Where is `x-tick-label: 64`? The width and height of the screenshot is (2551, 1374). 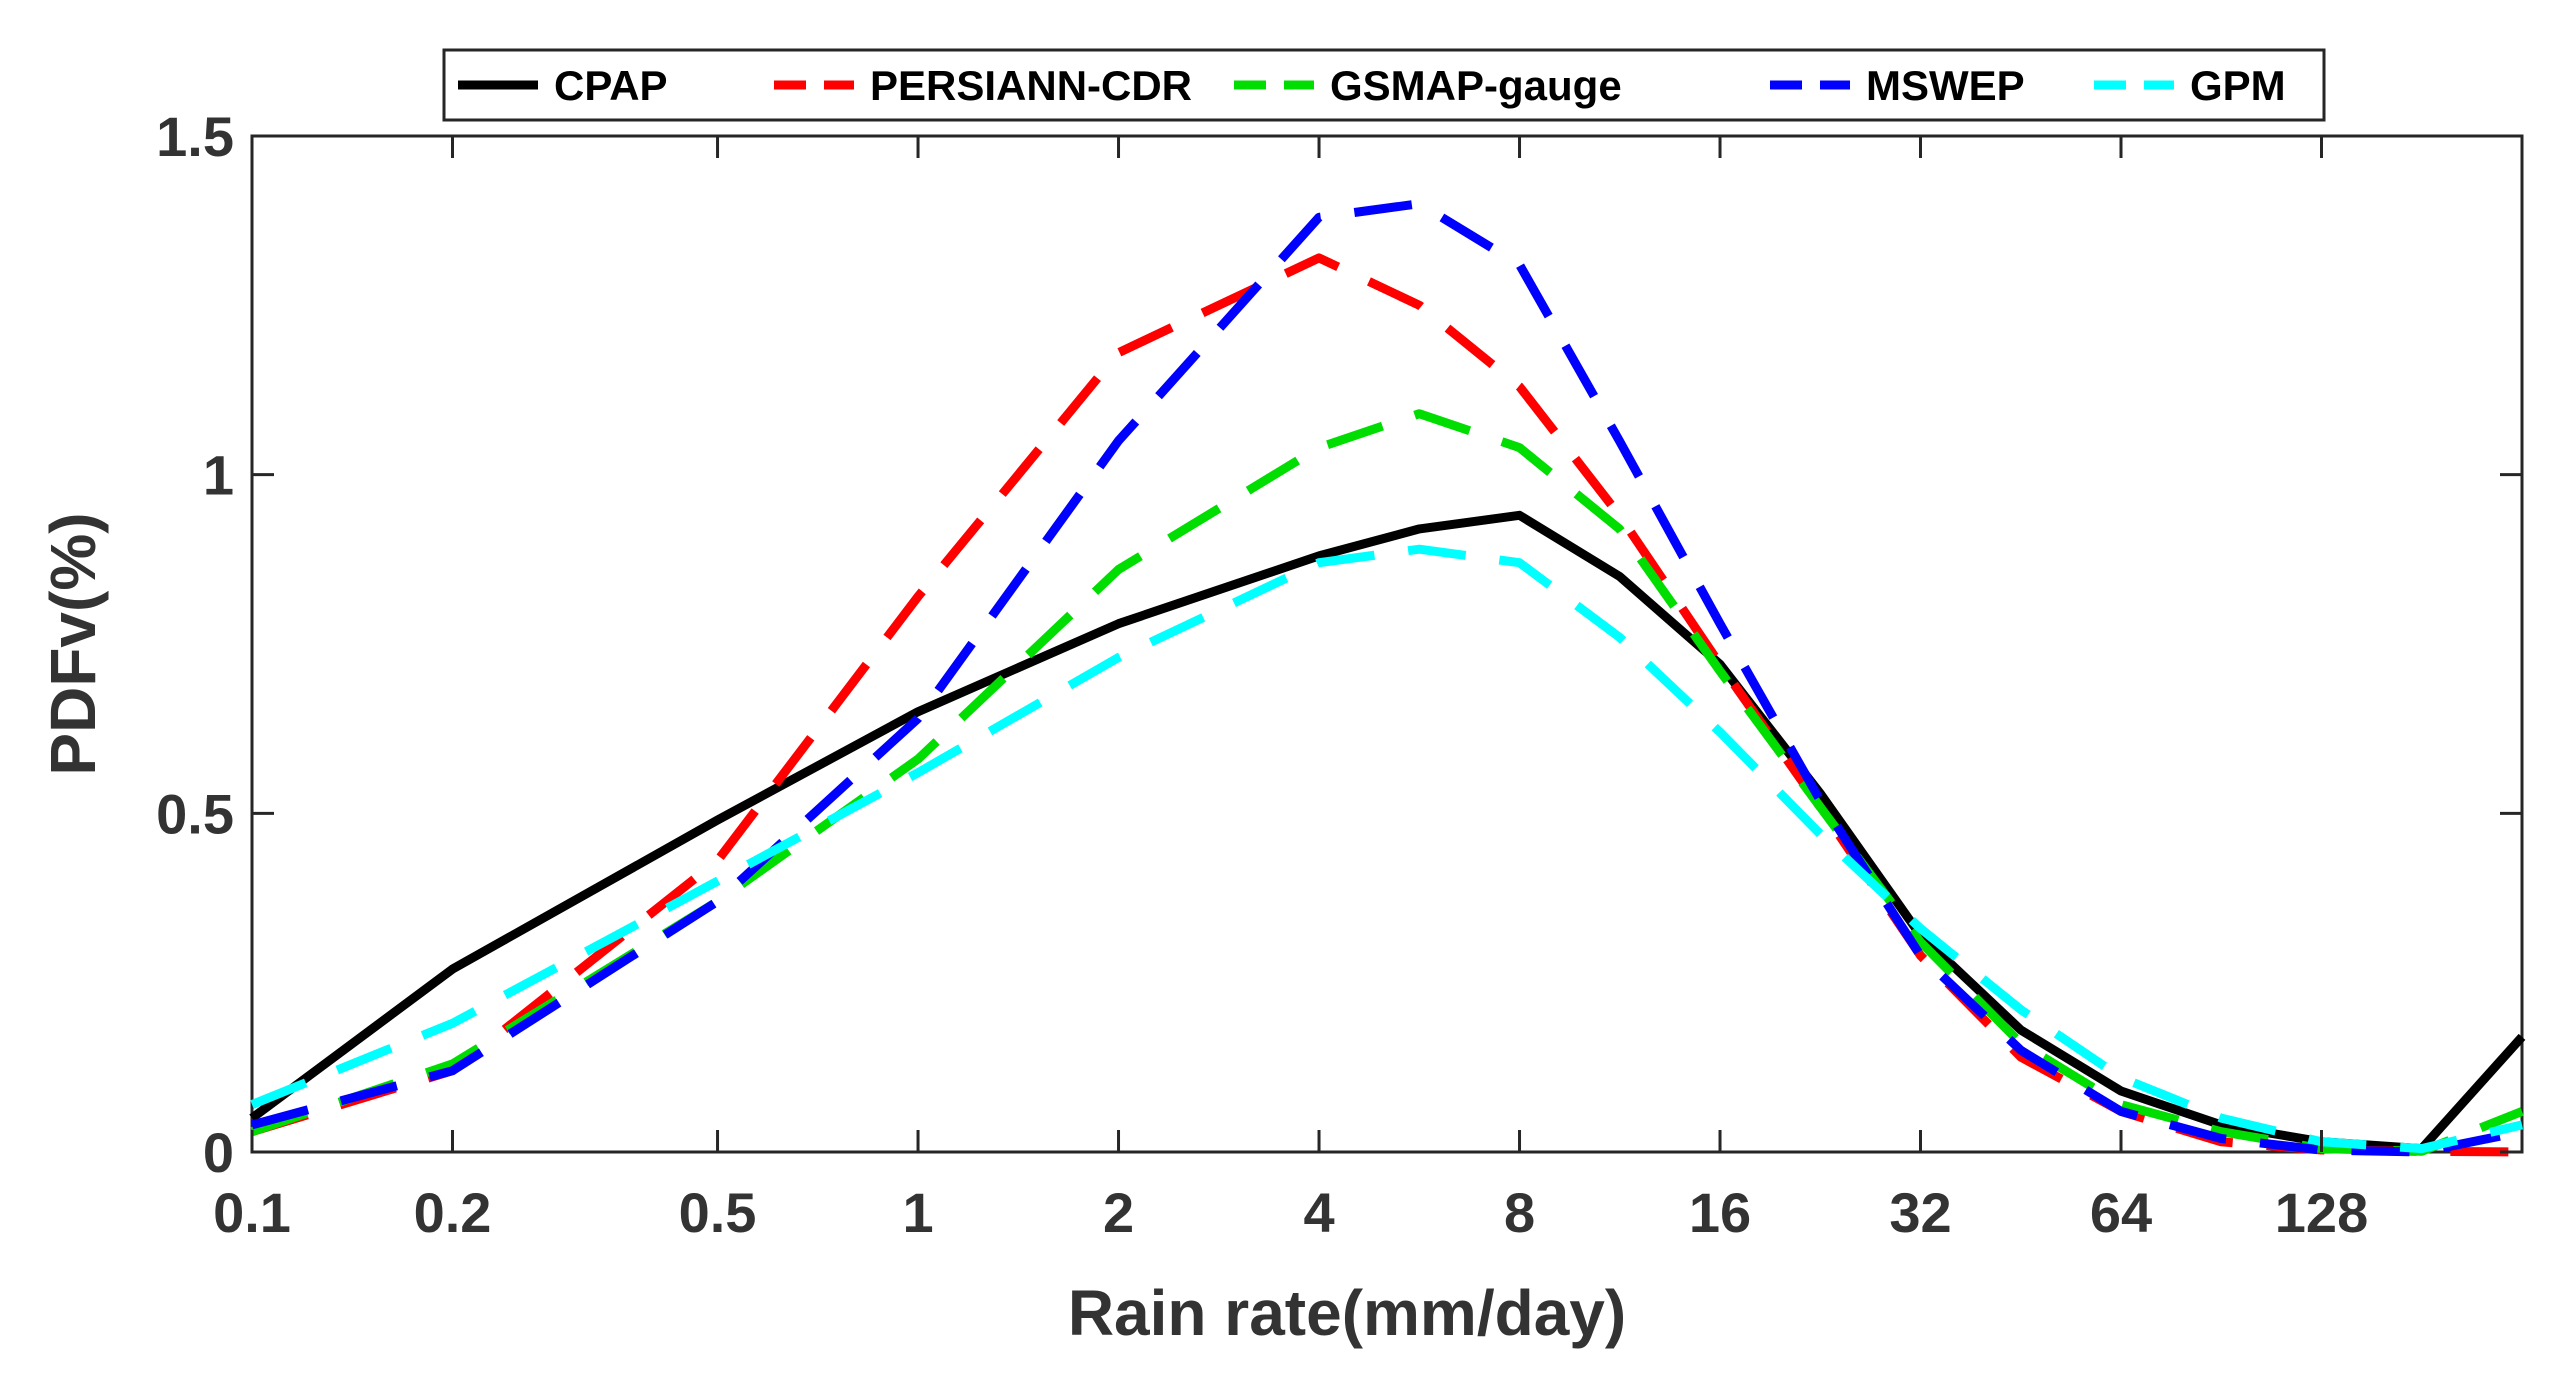 x-tick-label: 64 is located at coordinates (2121, 1212).